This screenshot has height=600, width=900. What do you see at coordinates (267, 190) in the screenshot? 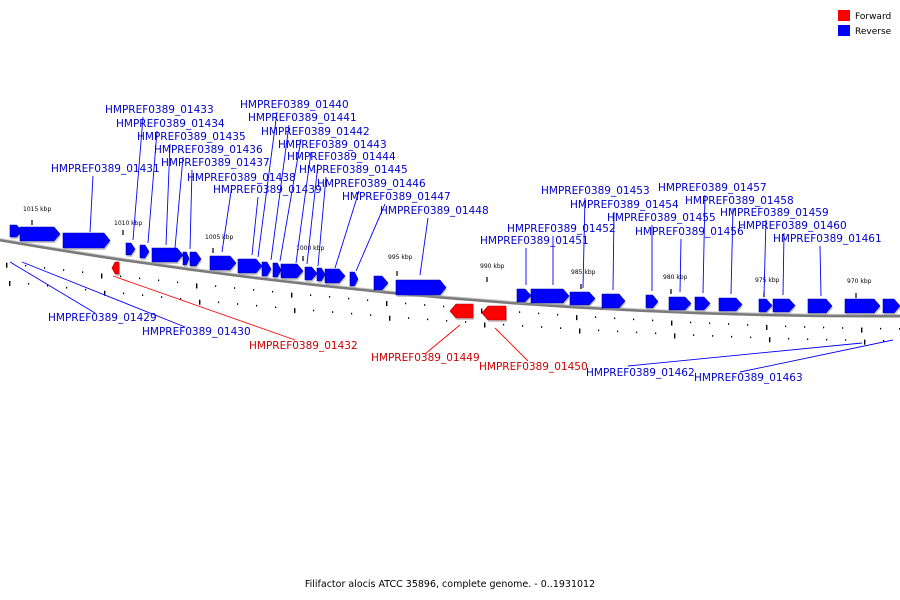
I see `gene-label-hmpref0389_01439: HMPREF0389_01439` at bounding box center [267, 190].